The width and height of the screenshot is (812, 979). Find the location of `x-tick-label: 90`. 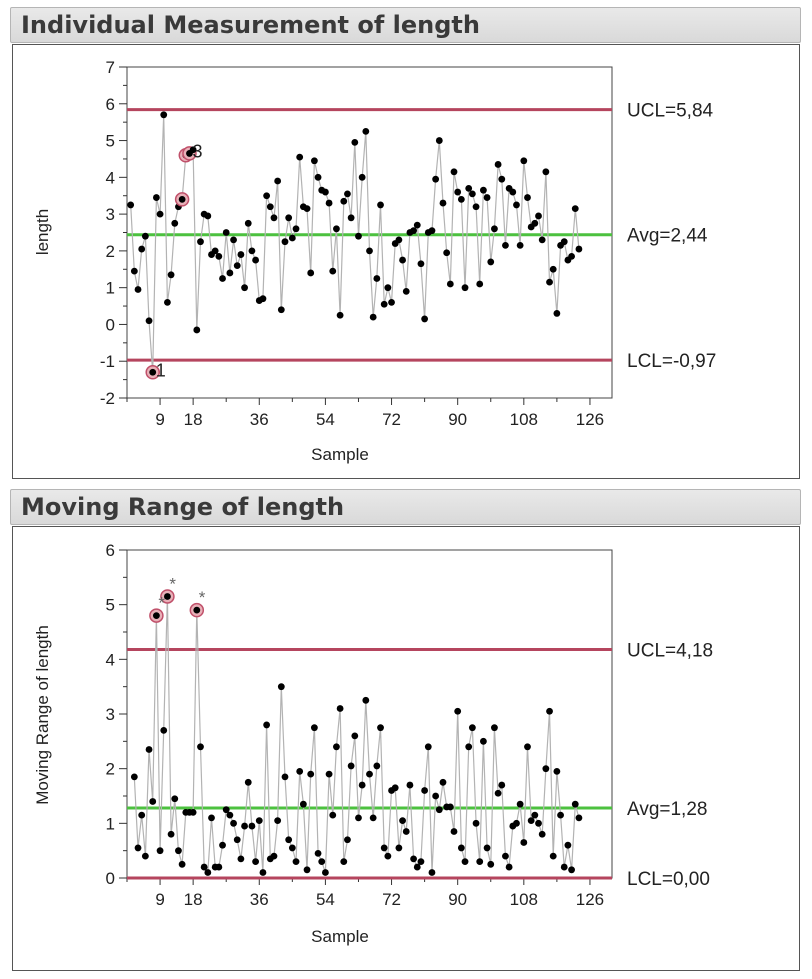

x-tick-label: 90 is located at coordinates (457, 899).